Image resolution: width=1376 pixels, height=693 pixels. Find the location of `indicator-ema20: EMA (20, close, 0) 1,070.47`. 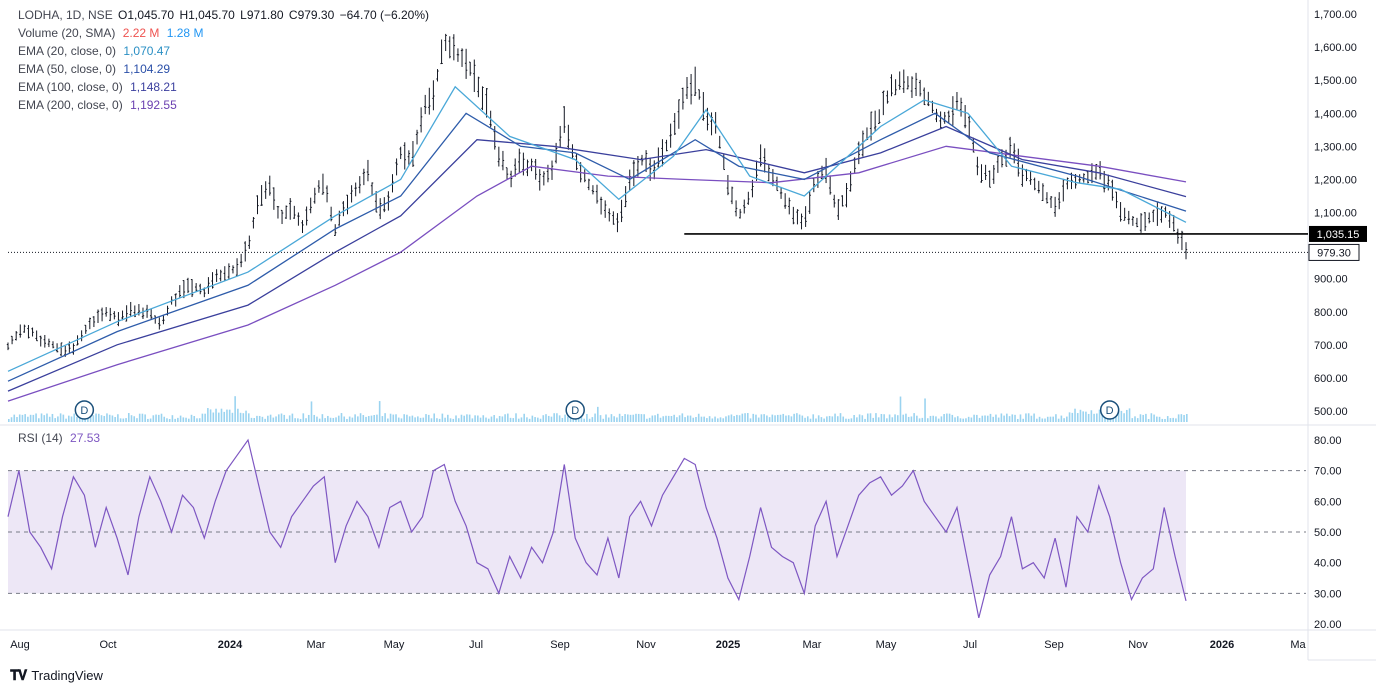

indicator-ema20: EMA (20, close, 0) 1,070.47 is located at coordinates (223, 51).